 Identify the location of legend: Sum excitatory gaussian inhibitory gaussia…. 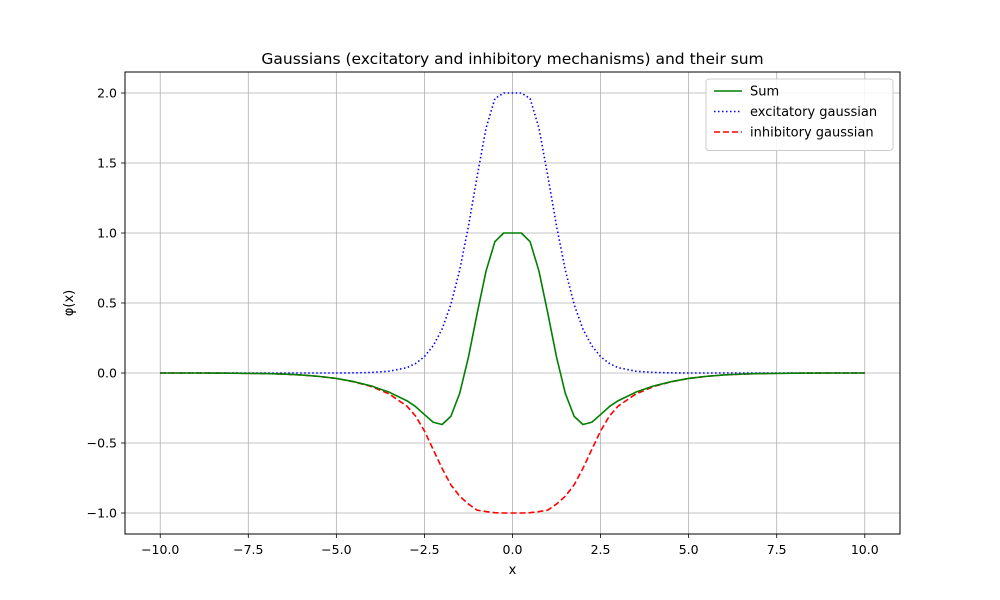
(799, 114).